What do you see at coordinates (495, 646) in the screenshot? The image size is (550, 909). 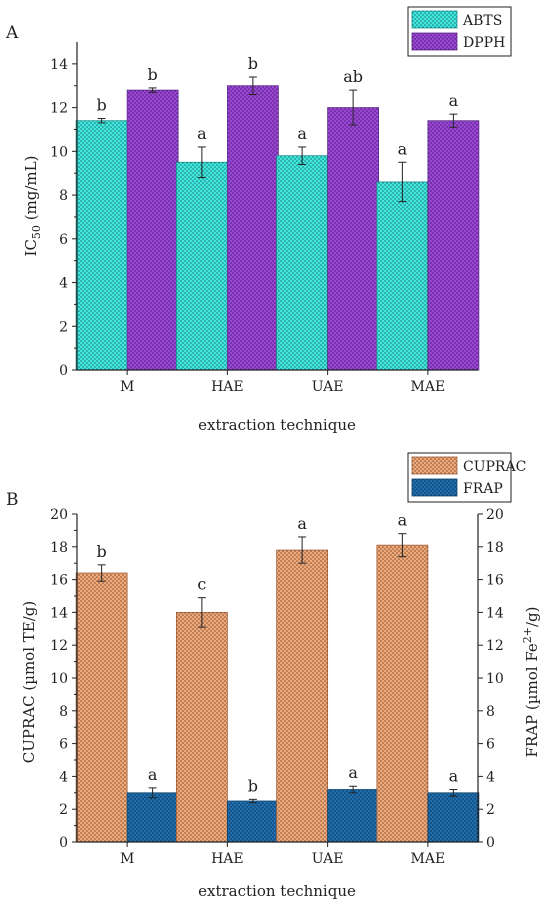 I see `panel-b-y2-tick-label: 12` at bounding box center [495, 646].